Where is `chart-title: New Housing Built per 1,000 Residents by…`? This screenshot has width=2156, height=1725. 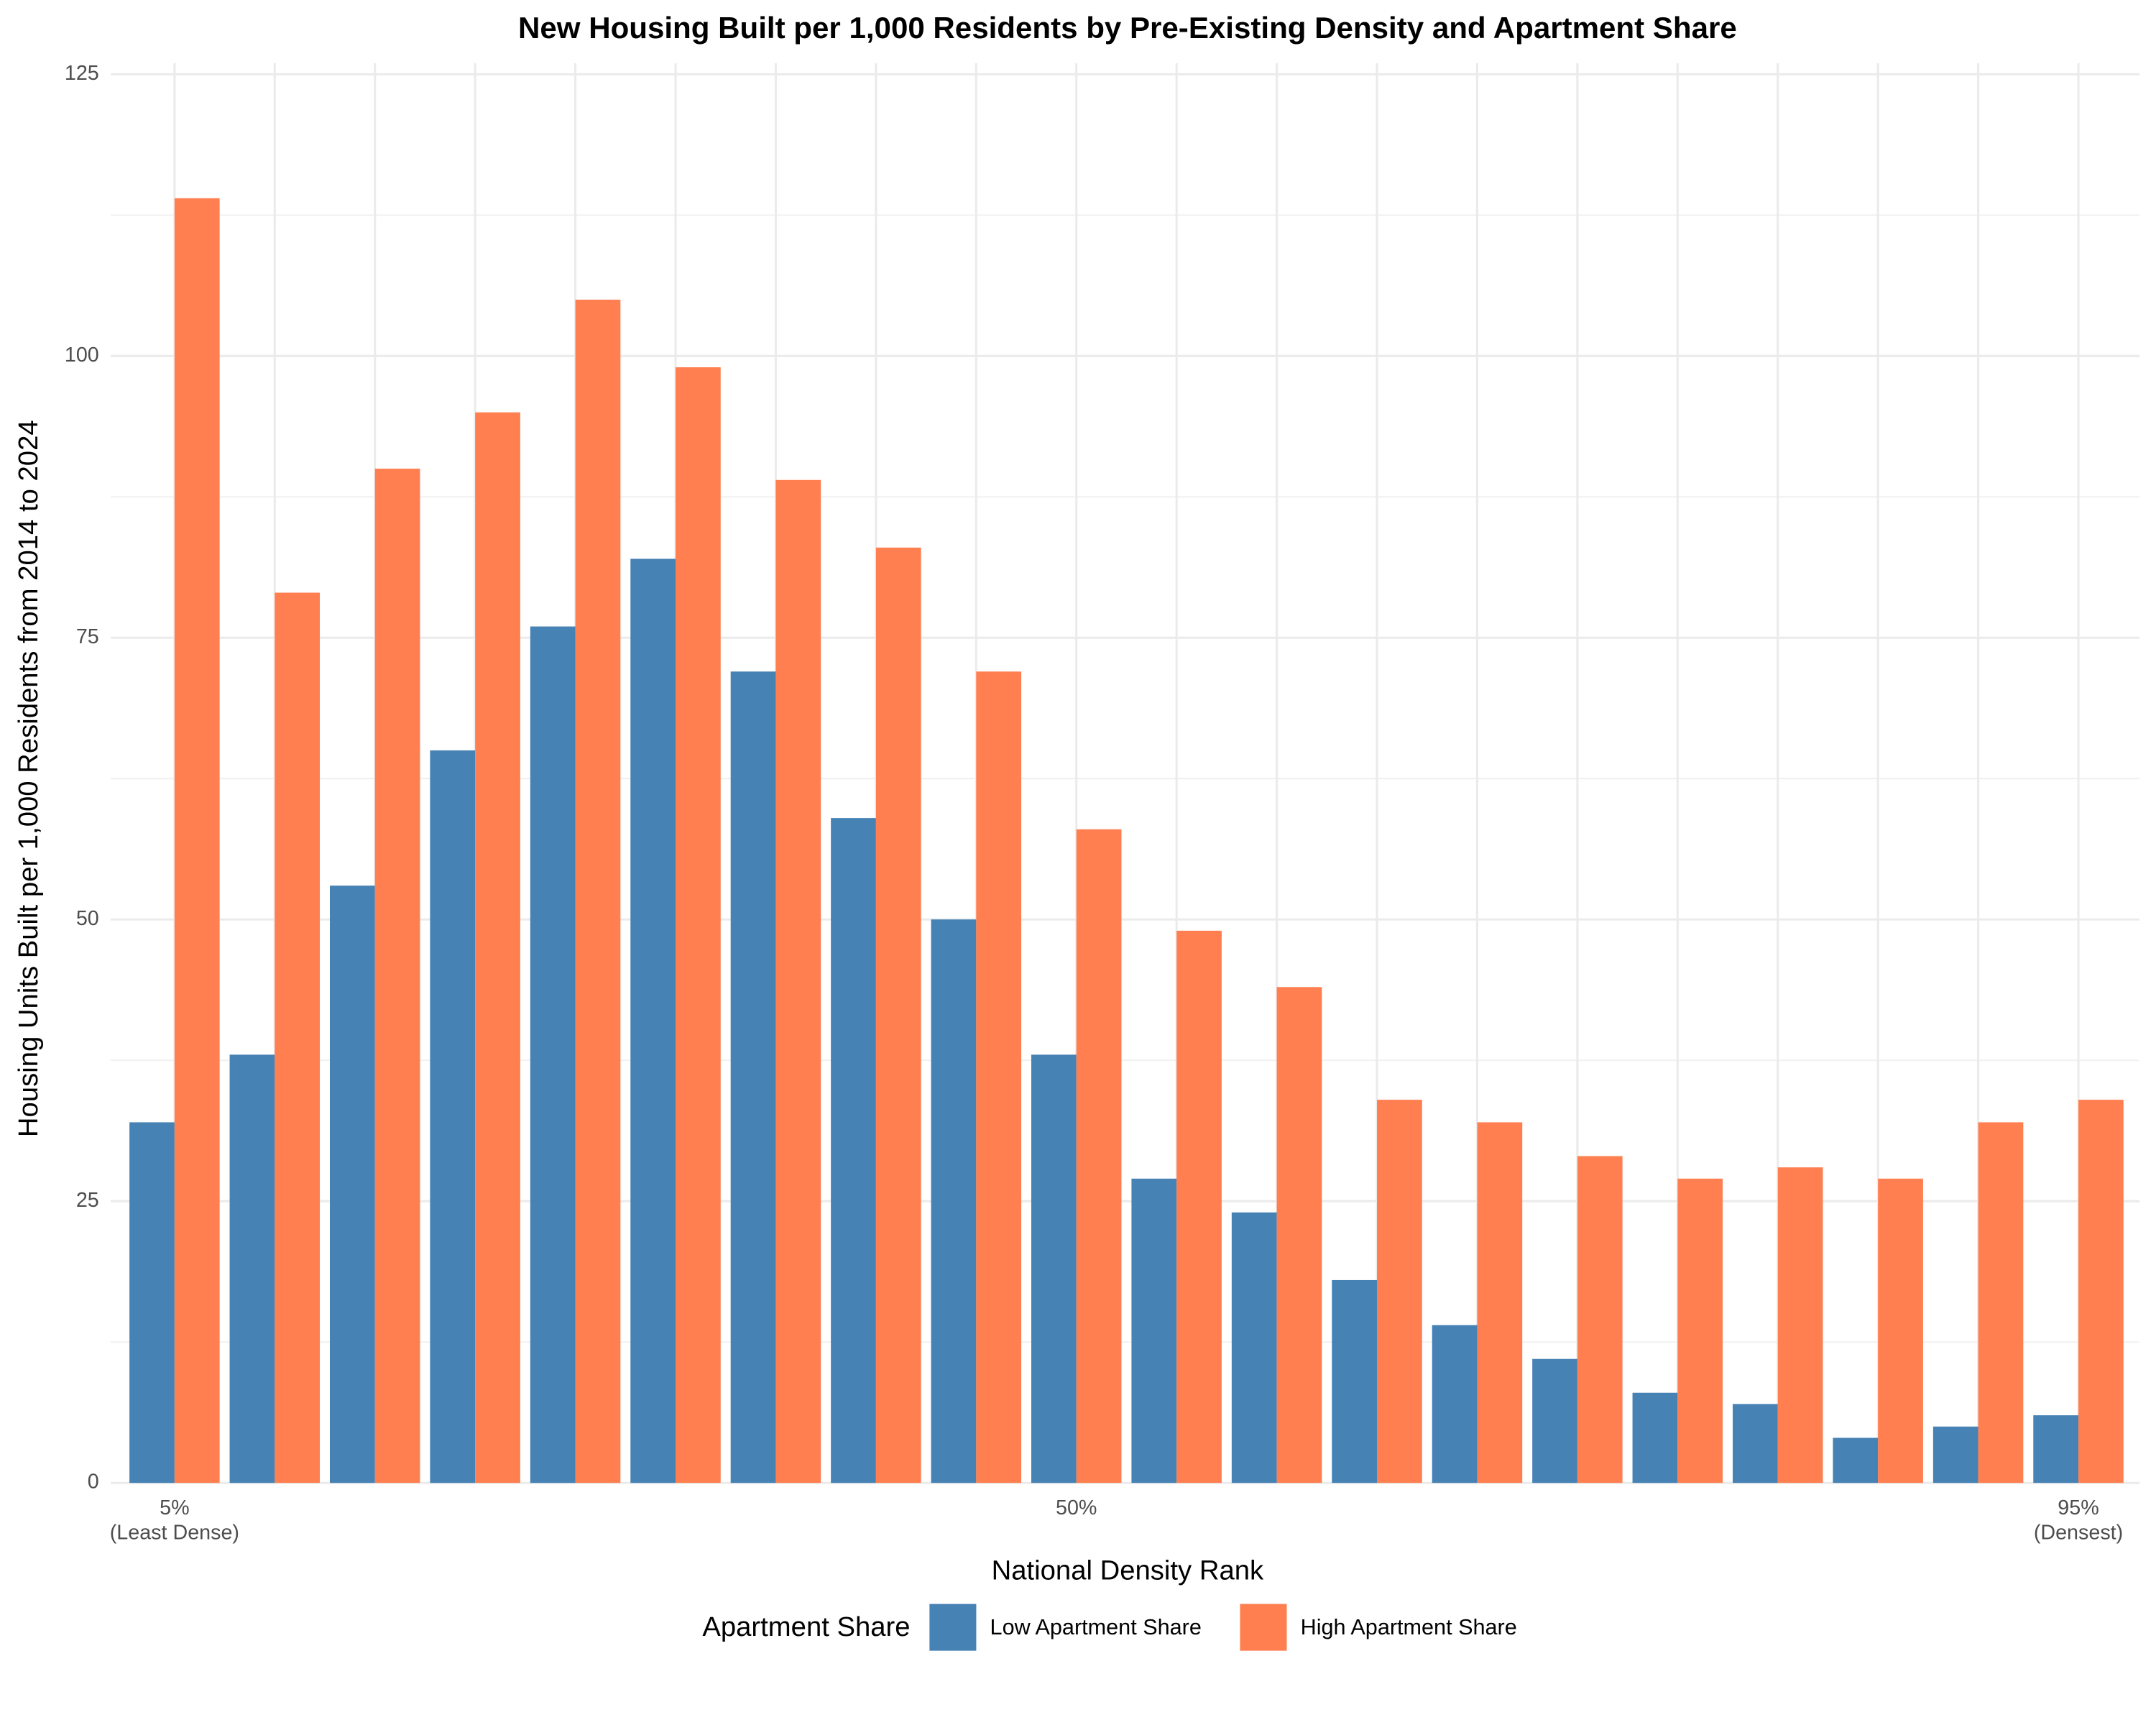
chart-title: New Housing Built per 1,000 Residents by… is located at coordinates (1127, 28).